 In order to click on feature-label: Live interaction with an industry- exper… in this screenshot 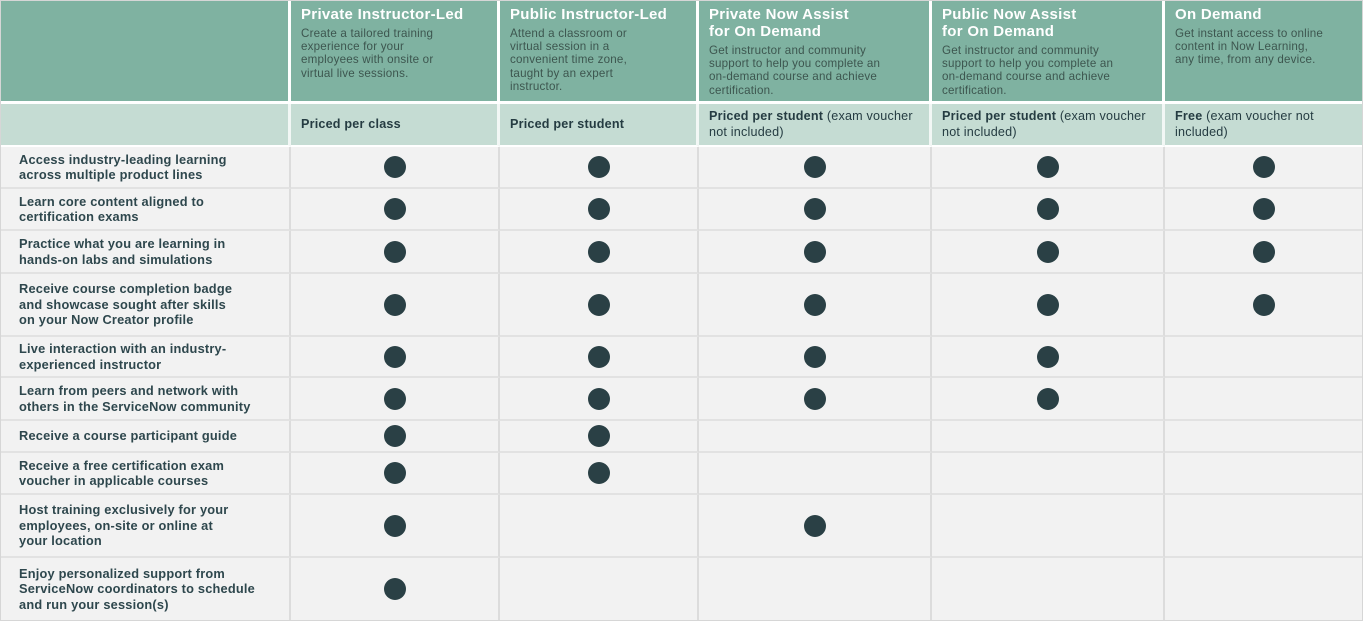, I will do `click(146, 357)`.